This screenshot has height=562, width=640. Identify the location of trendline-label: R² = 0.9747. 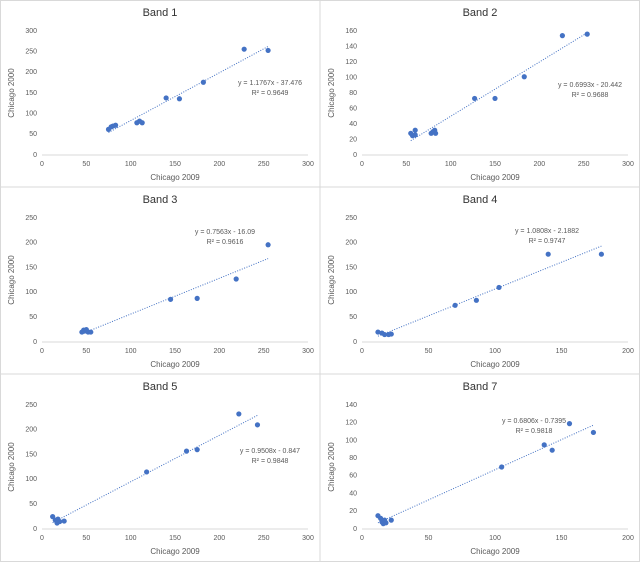
(547, 241).